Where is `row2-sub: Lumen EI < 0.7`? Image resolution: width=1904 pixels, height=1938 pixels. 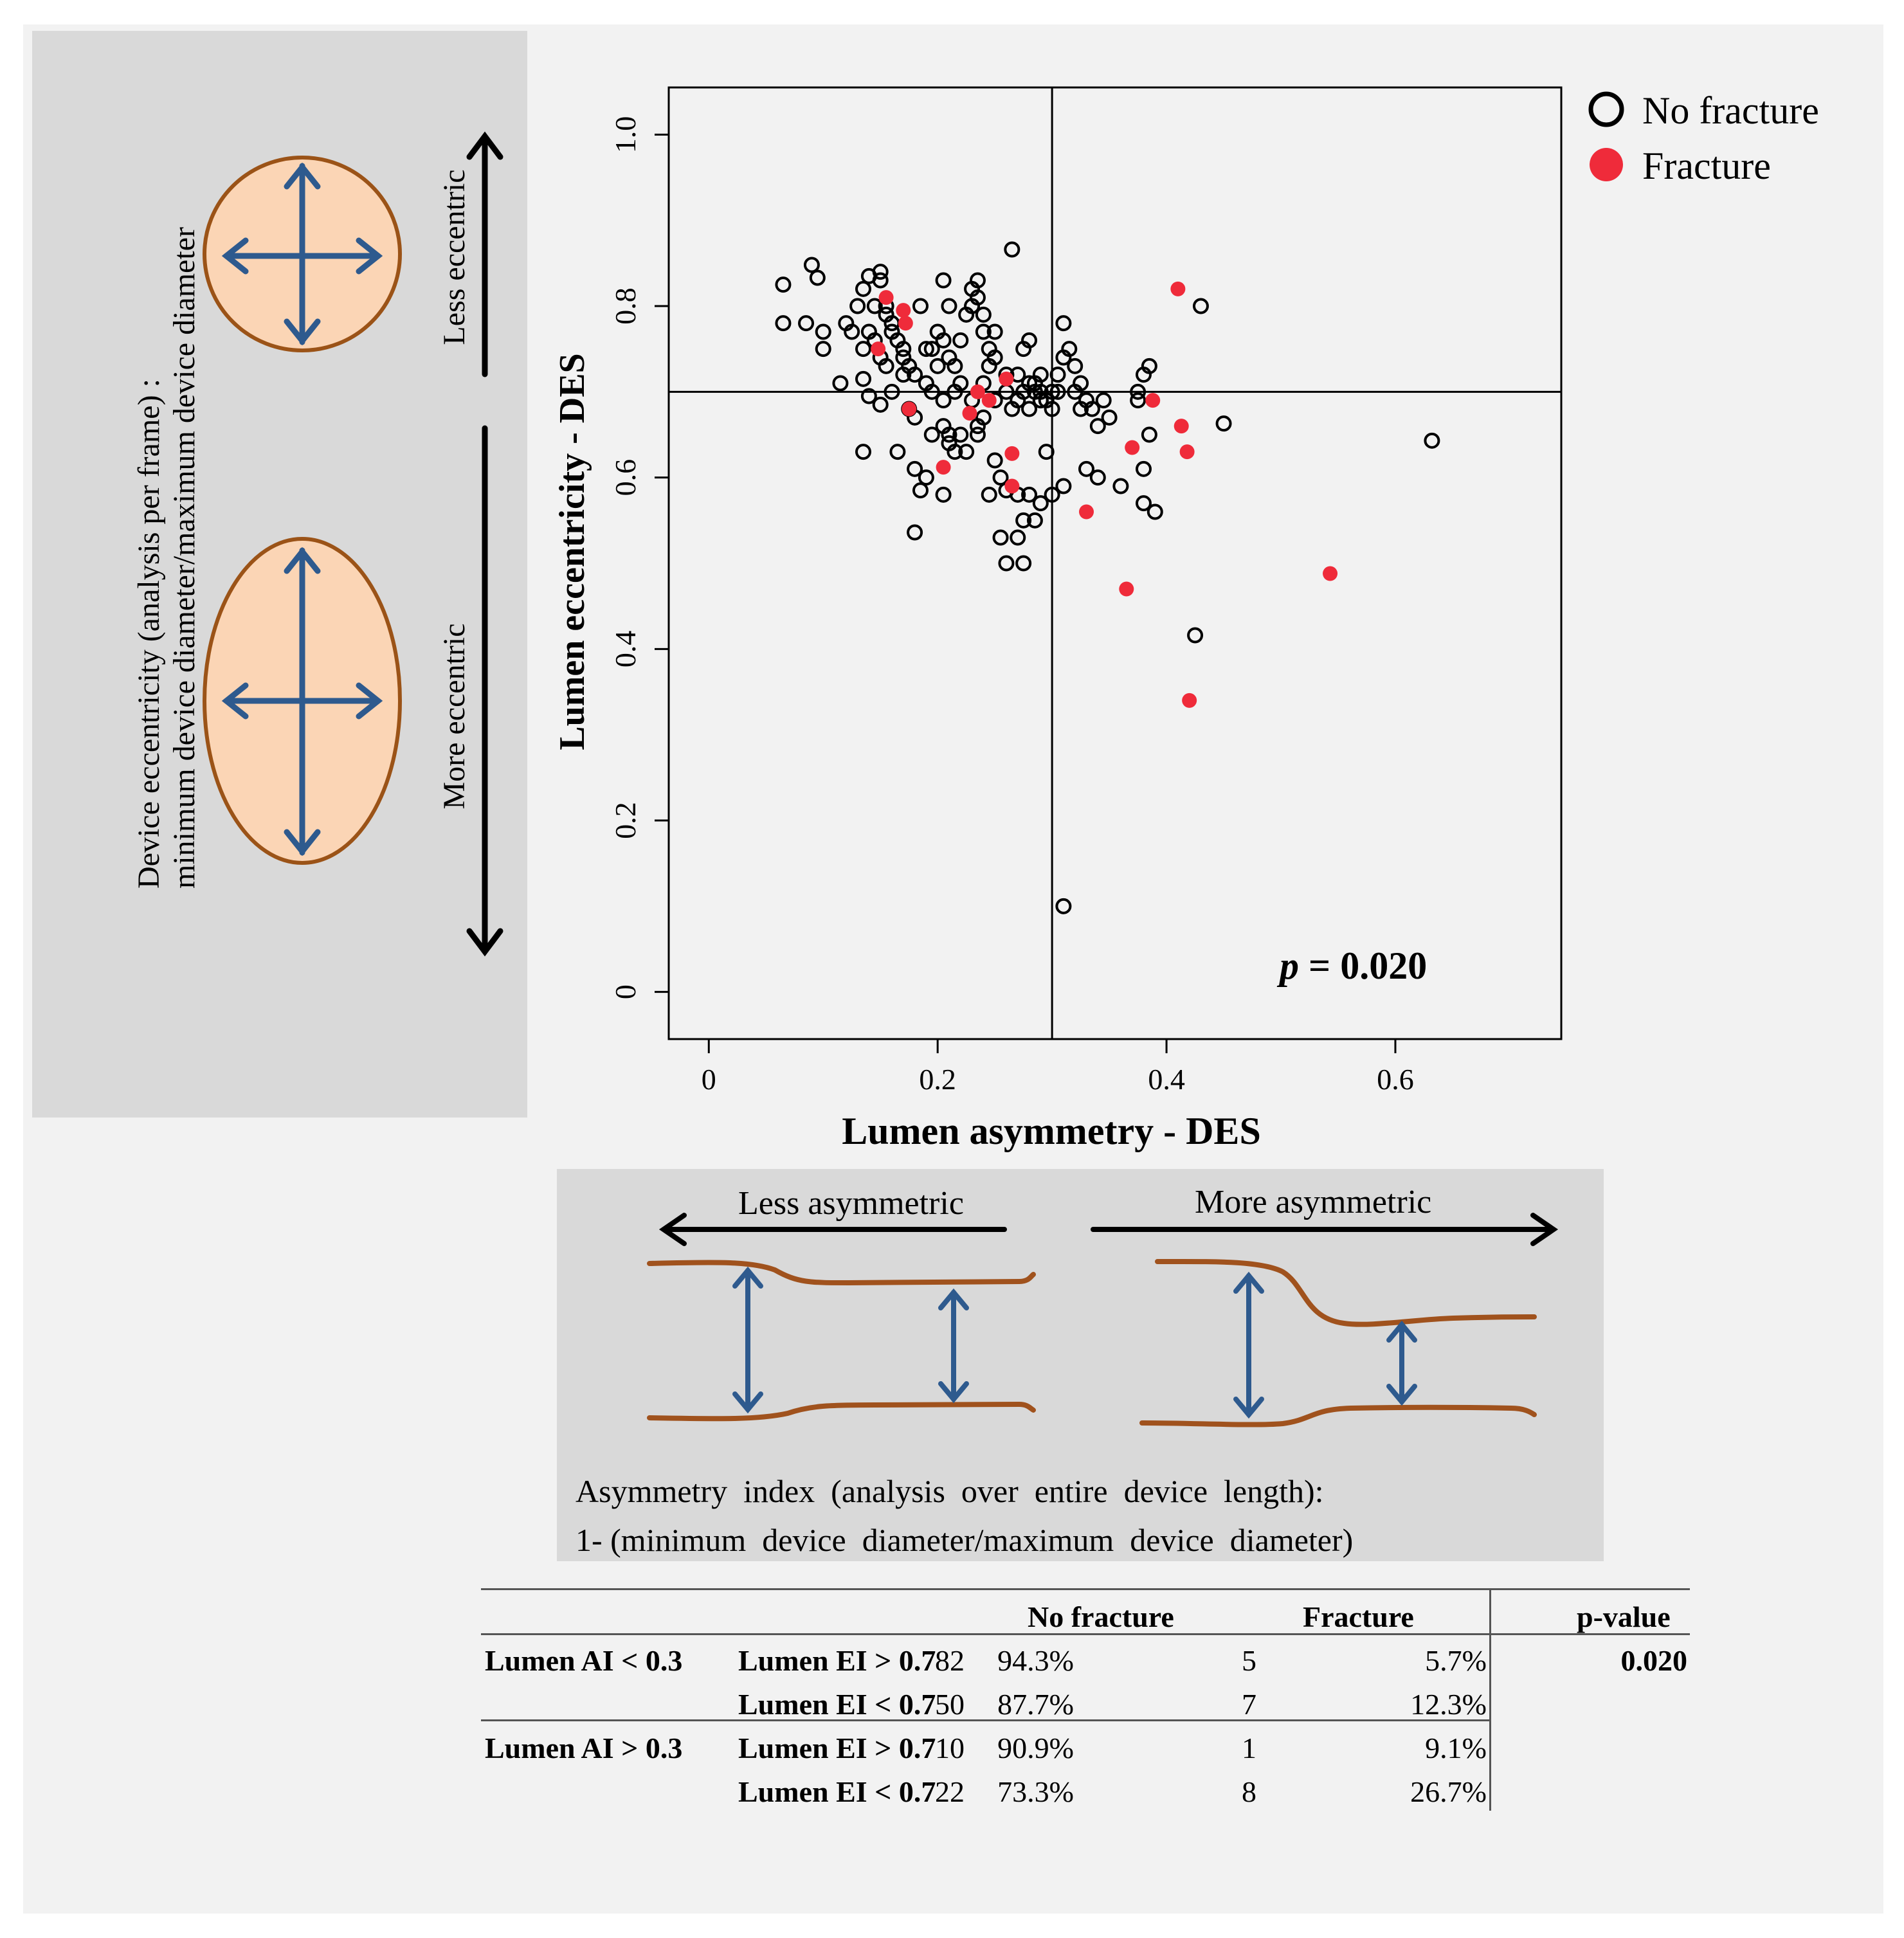
row2-sub: Lumen EI < 0.7 is located at coordinates (837, 1704).